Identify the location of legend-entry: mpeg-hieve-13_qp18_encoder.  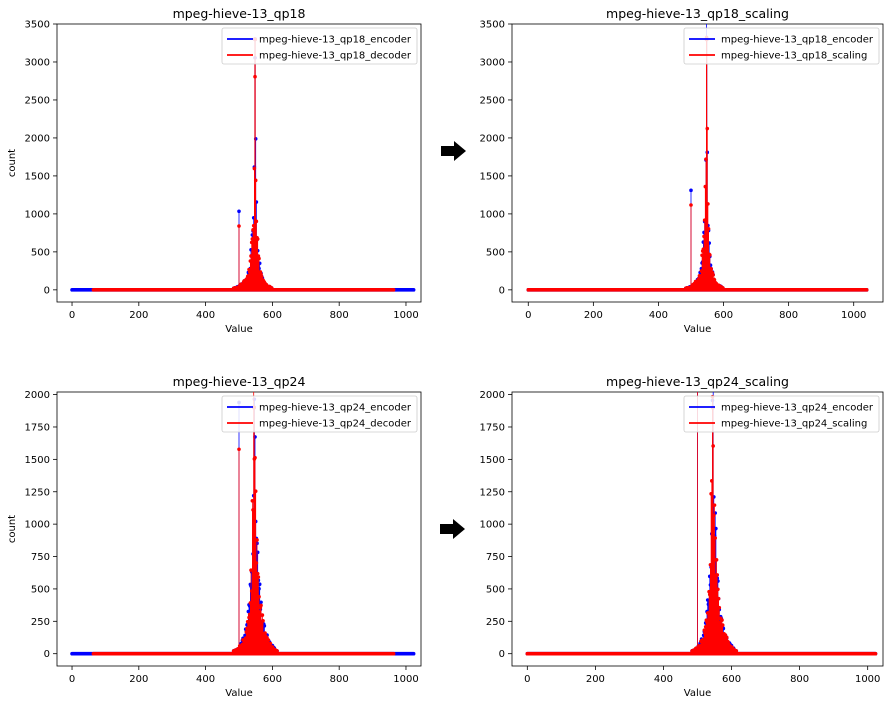
(335, 40).